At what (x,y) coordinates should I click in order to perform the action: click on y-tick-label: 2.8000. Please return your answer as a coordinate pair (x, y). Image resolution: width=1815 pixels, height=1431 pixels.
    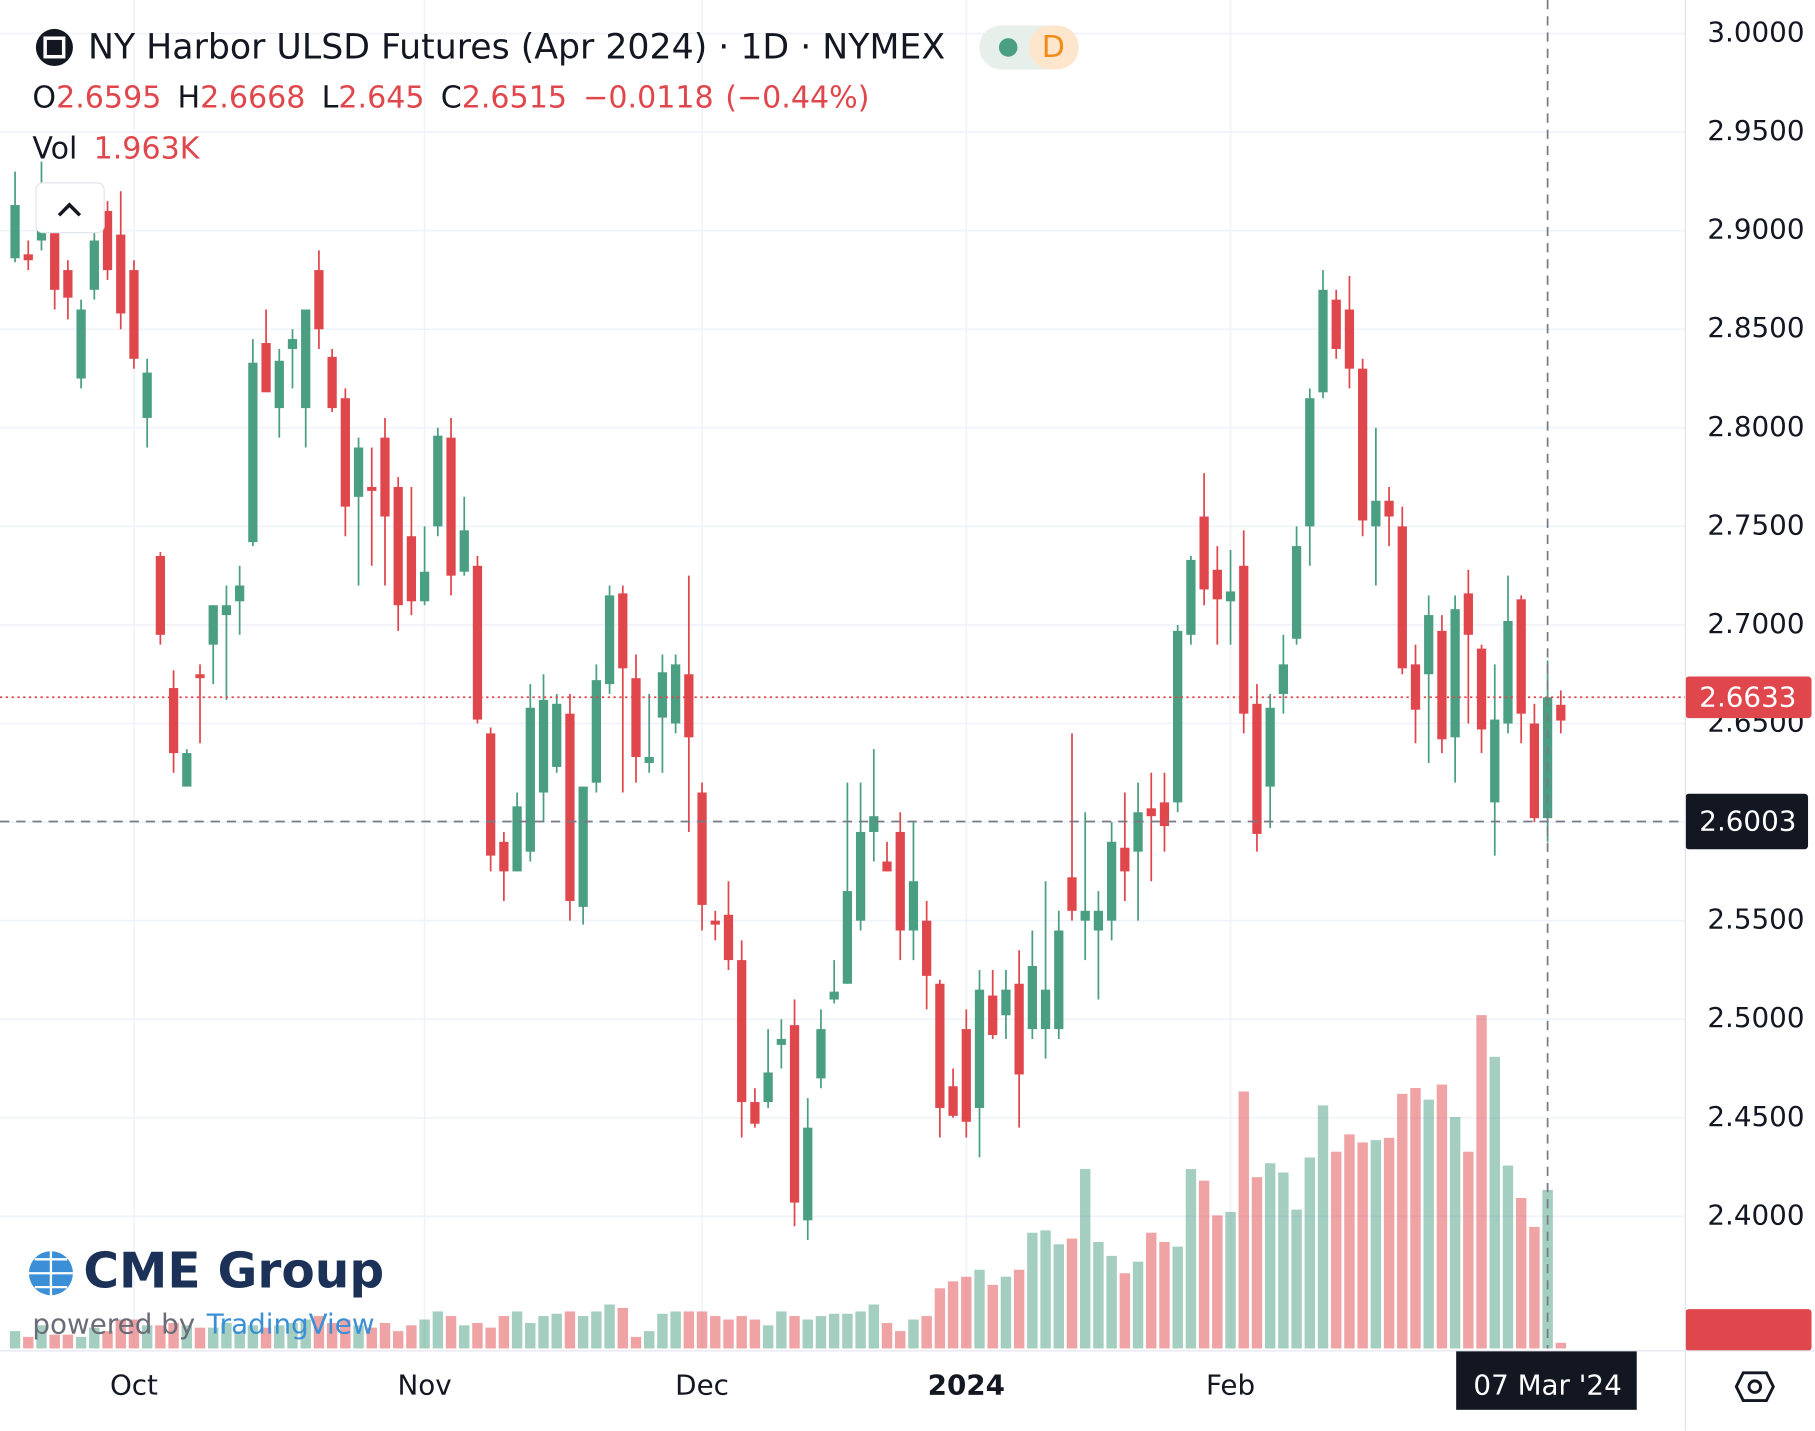
    Looking at the image, I should click on (1755, 426).